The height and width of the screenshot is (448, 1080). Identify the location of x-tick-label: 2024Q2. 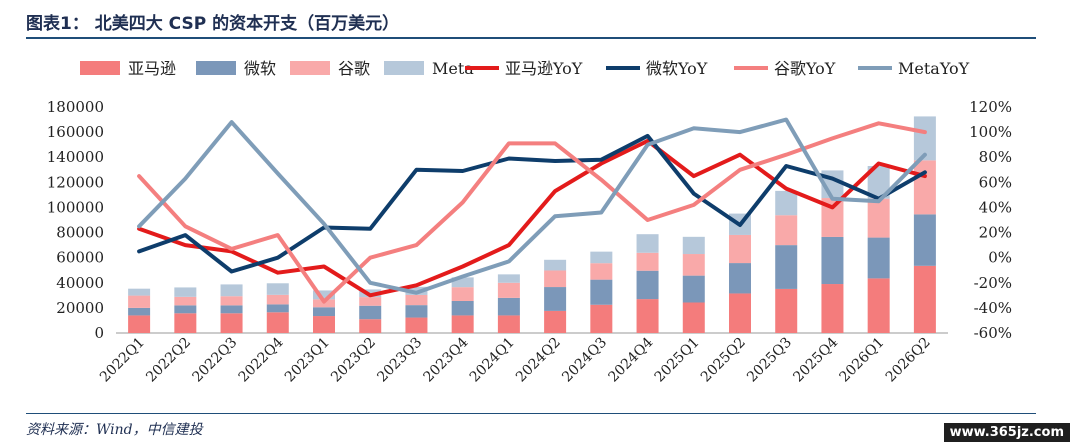
(538, 360).